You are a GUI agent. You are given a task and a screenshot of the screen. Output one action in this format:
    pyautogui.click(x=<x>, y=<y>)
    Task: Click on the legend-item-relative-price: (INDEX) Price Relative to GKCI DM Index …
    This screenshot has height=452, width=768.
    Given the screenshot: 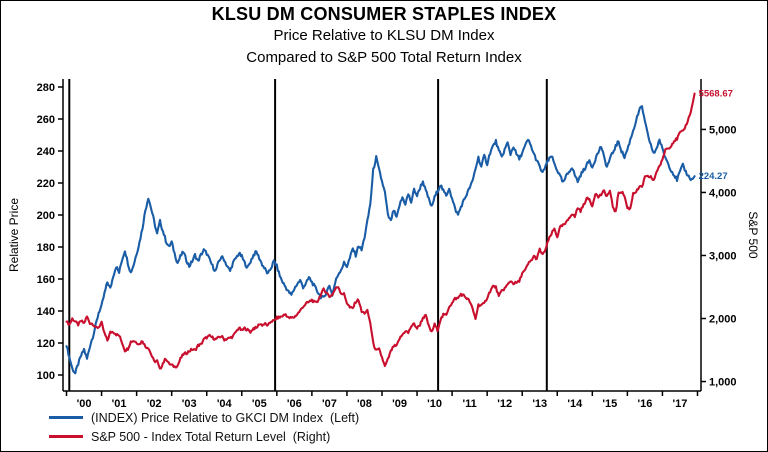 What is the action you would take?
    pyautogui.click(x=204, y=417)
    